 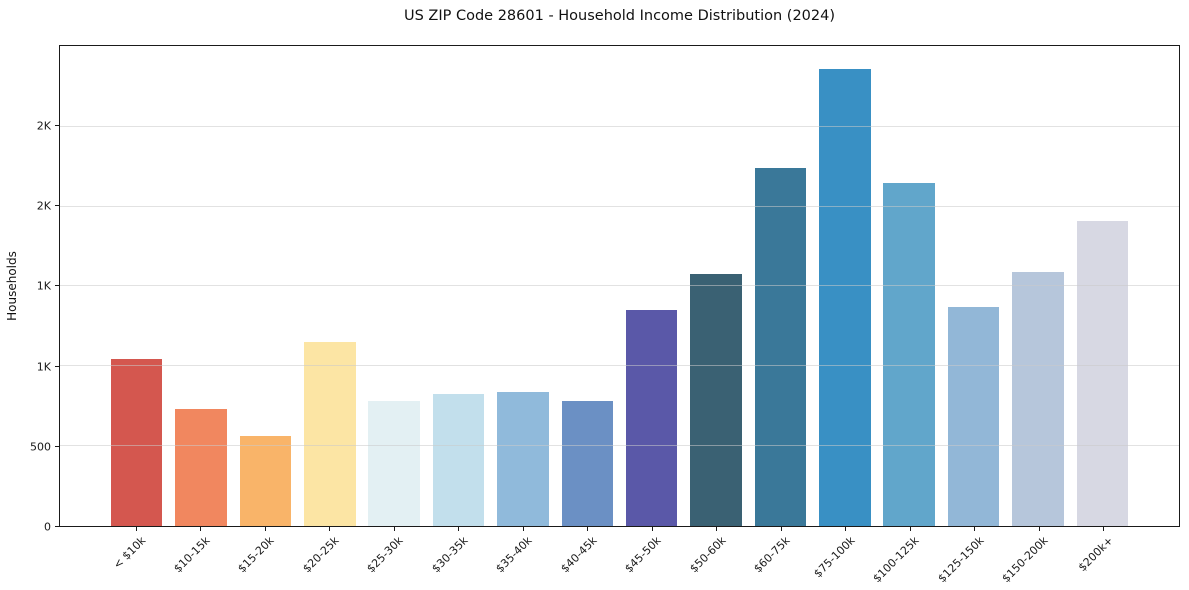 I want to click on x-tick-label: $200k+, so click(x=1095, y=554).